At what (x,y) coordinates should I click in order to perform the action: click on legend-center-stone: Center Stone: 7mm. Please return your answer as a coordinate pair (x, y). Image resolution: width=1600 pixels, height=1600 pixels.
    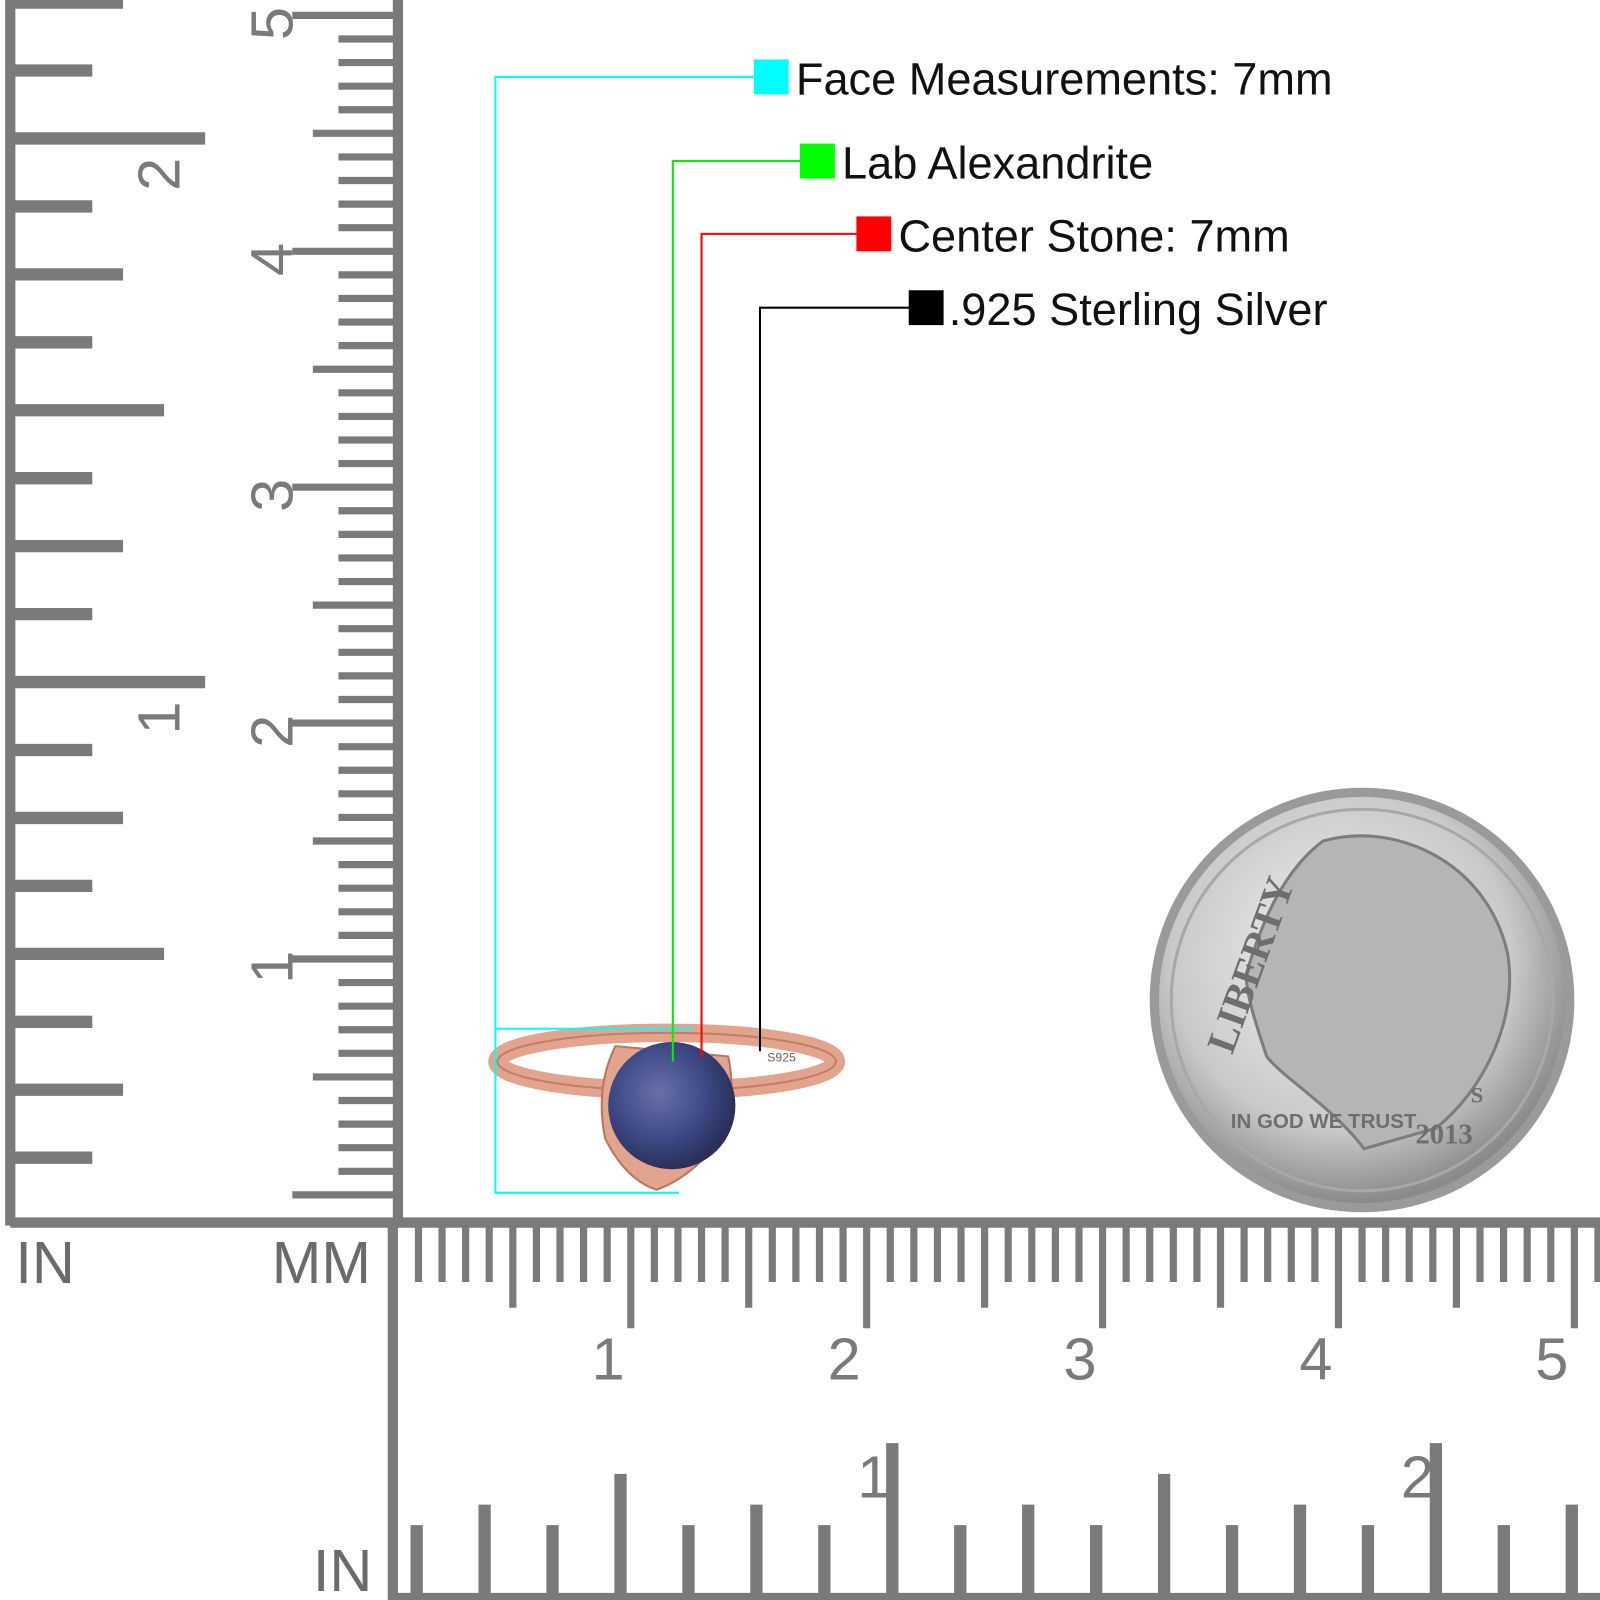
    Looking at the image, I should click on (1094, 236).